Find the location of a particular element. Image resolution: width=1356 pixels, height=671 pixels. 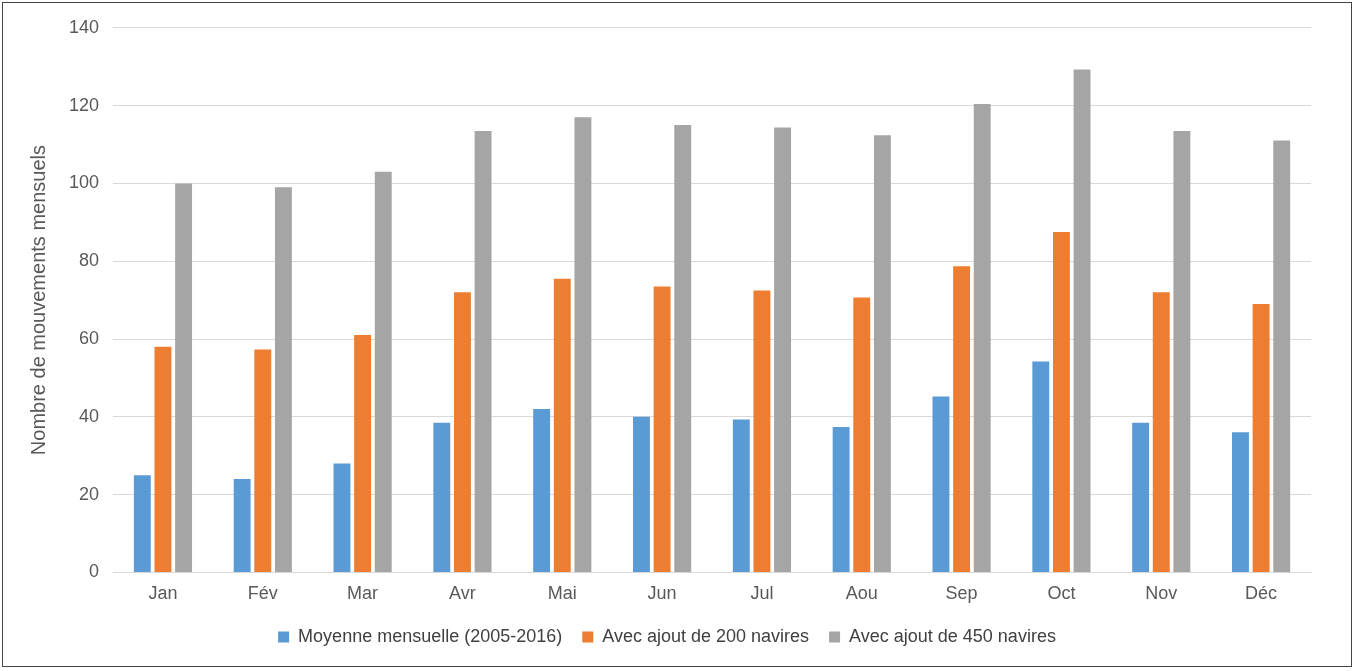

y-tick-label: 60 is located at coordinates (89, 337).